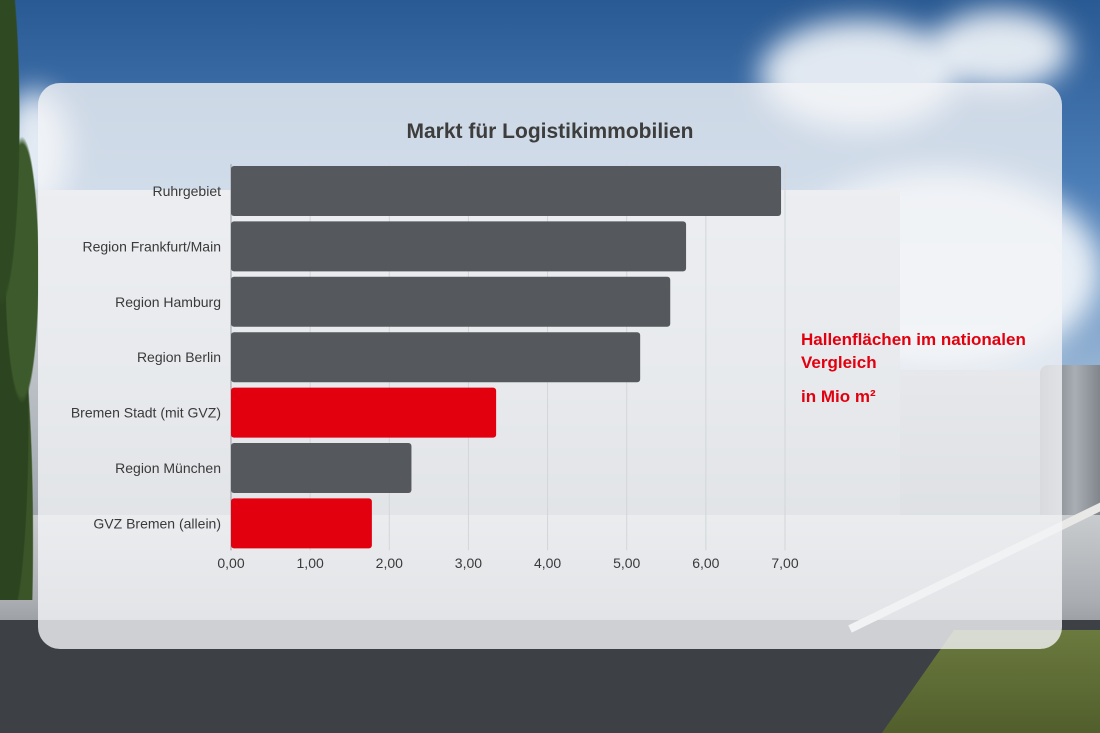  I want to click on x-tick-labels: 0,00 1,00 2,00 3,00 4,00 5,00 6,00 7,00, so click(507, 563).